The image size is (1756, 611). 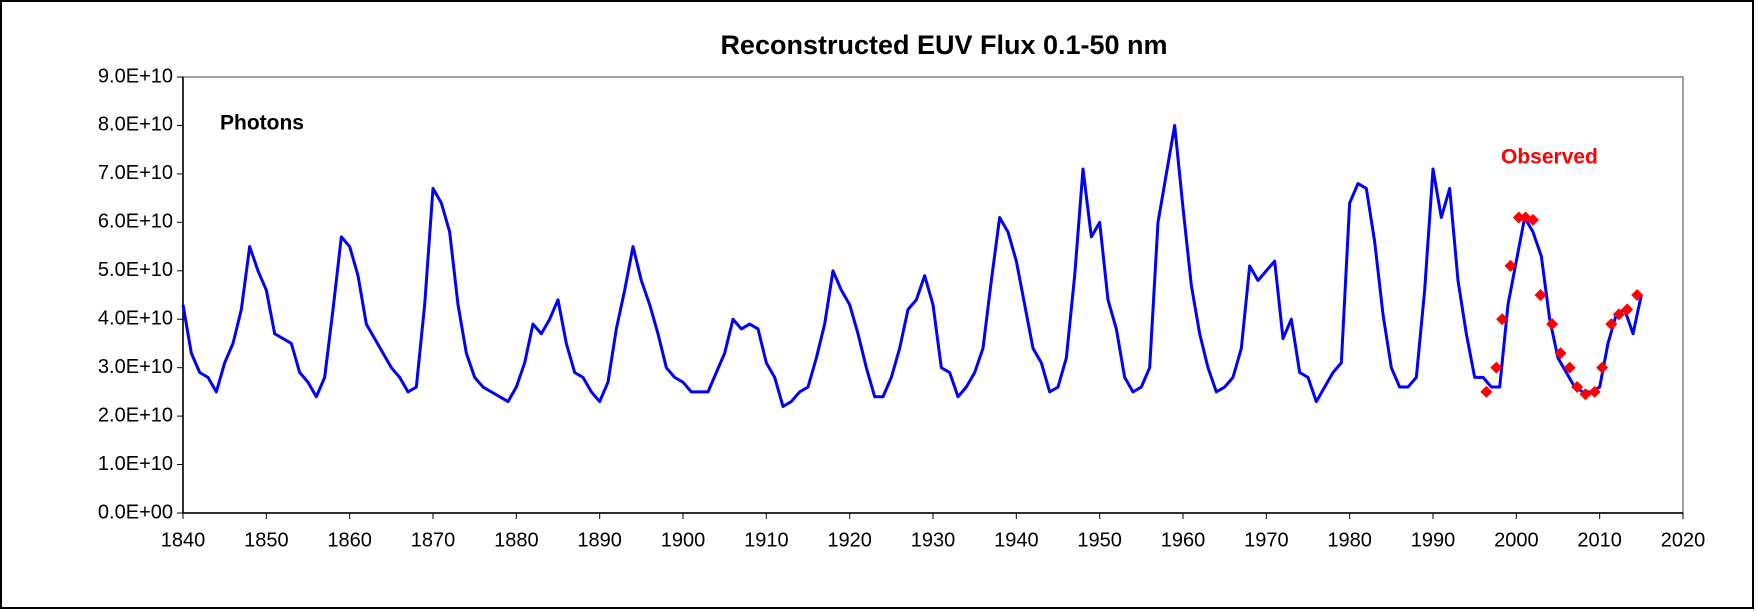 What do you see at coordinates (1599, 540) in the screenshot?
I see `x-tick-label: 2010` at bounding box center [1599, 540].